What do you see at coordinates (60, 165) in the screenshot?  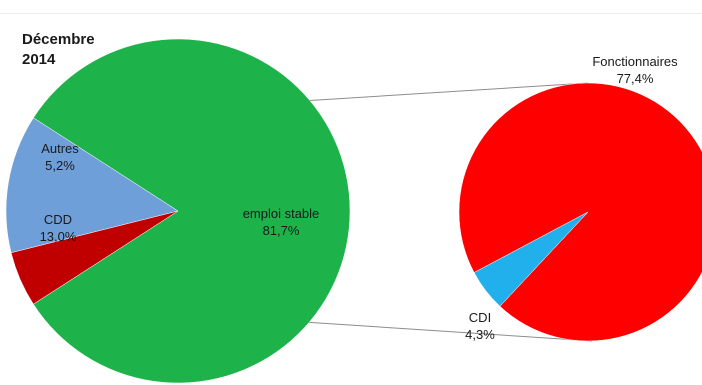 I see `slice-label-value: 5,2%` at bounding box center [60, 165].